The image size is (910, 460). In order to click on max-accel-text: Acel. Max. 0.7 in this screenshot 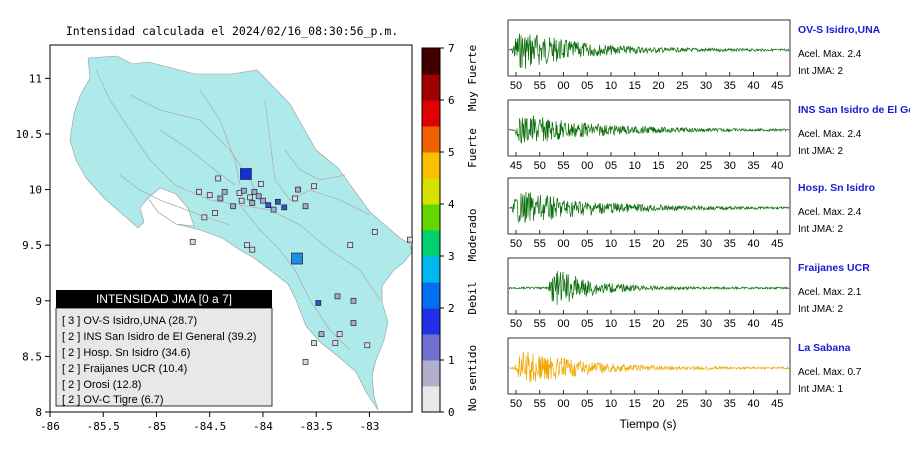, I will do `click(830, 372)`.